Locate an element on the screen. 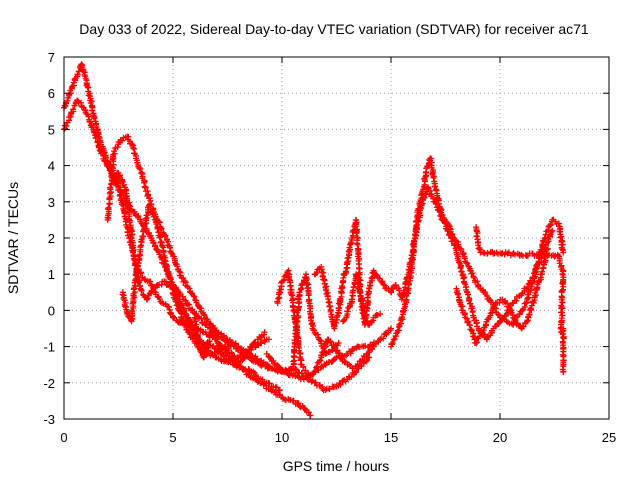  y-axis-label: SDTVAR / TECUs is located at coordinates (13, 238).